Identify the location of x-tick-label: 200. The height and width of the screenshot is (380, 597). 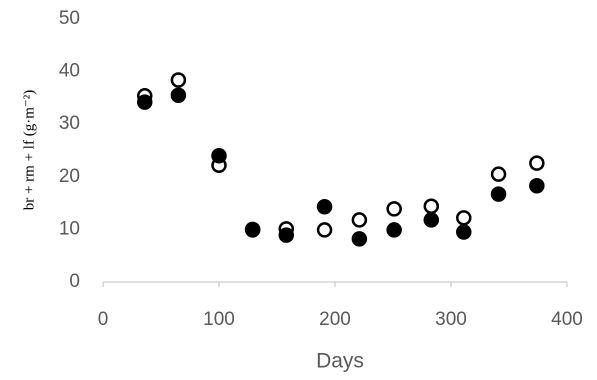
(335, 319).